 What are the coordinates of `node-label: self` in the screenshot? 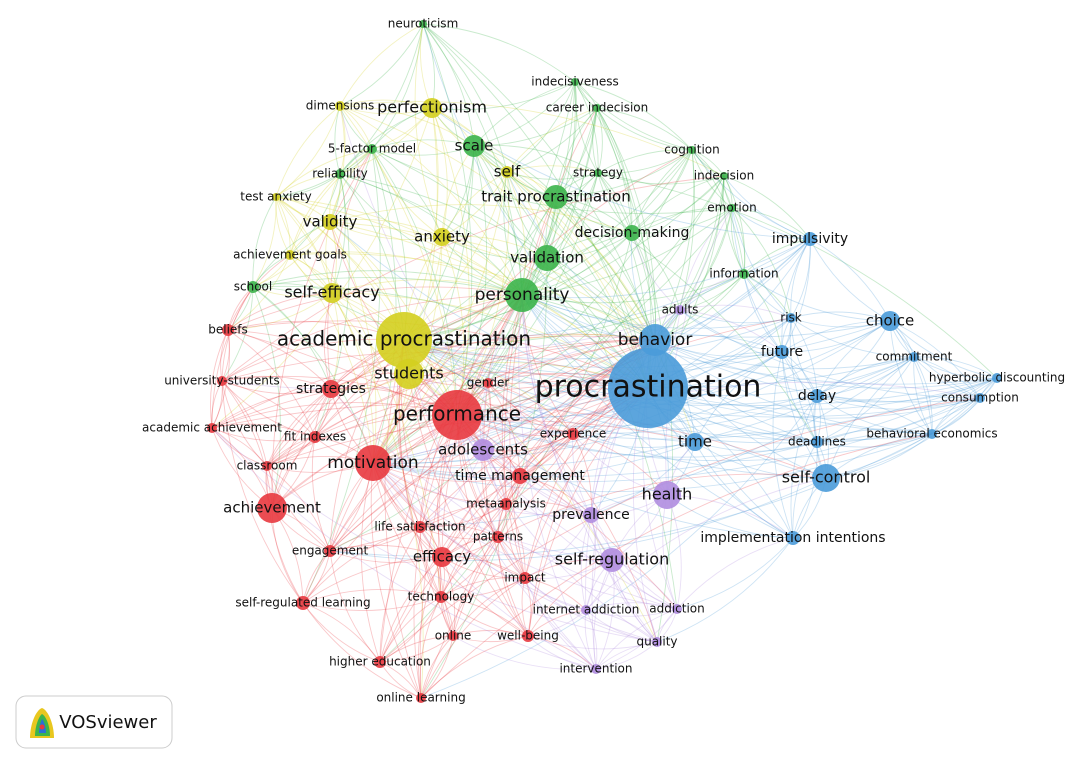 It's located at (507, 172).